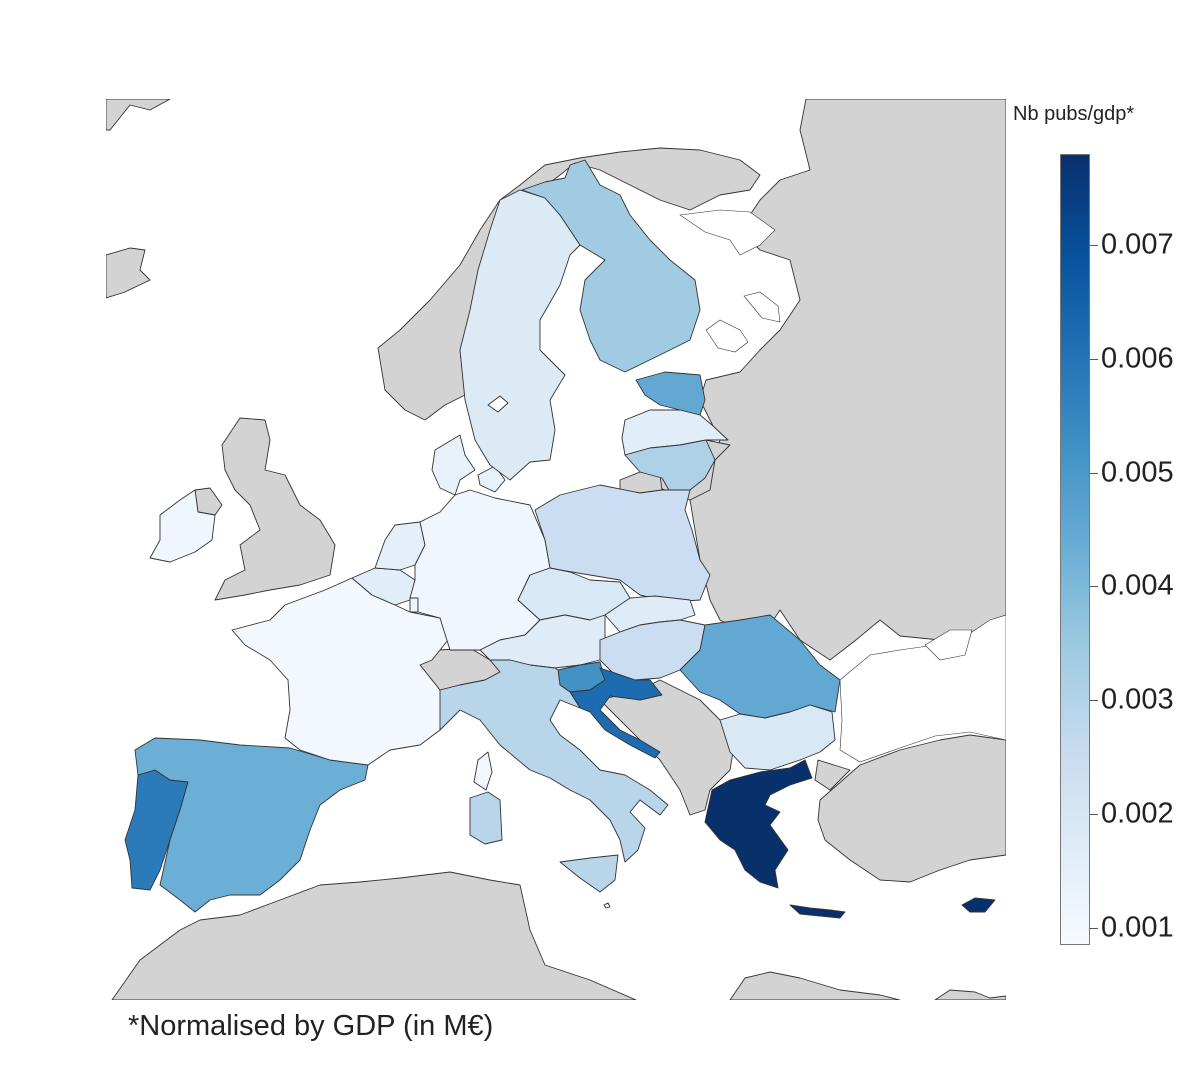 The width and height of the screenshot is (1200, 1080). I want to click on lake-ladoga, so click(727, 336).